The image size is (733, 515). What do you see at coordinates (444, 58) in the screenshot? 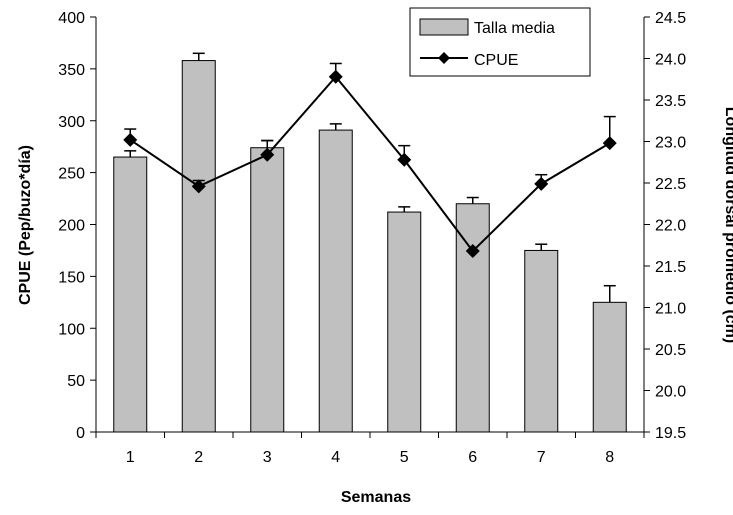
I see `legend-marker-cpue` at bounding box center [444, 58].